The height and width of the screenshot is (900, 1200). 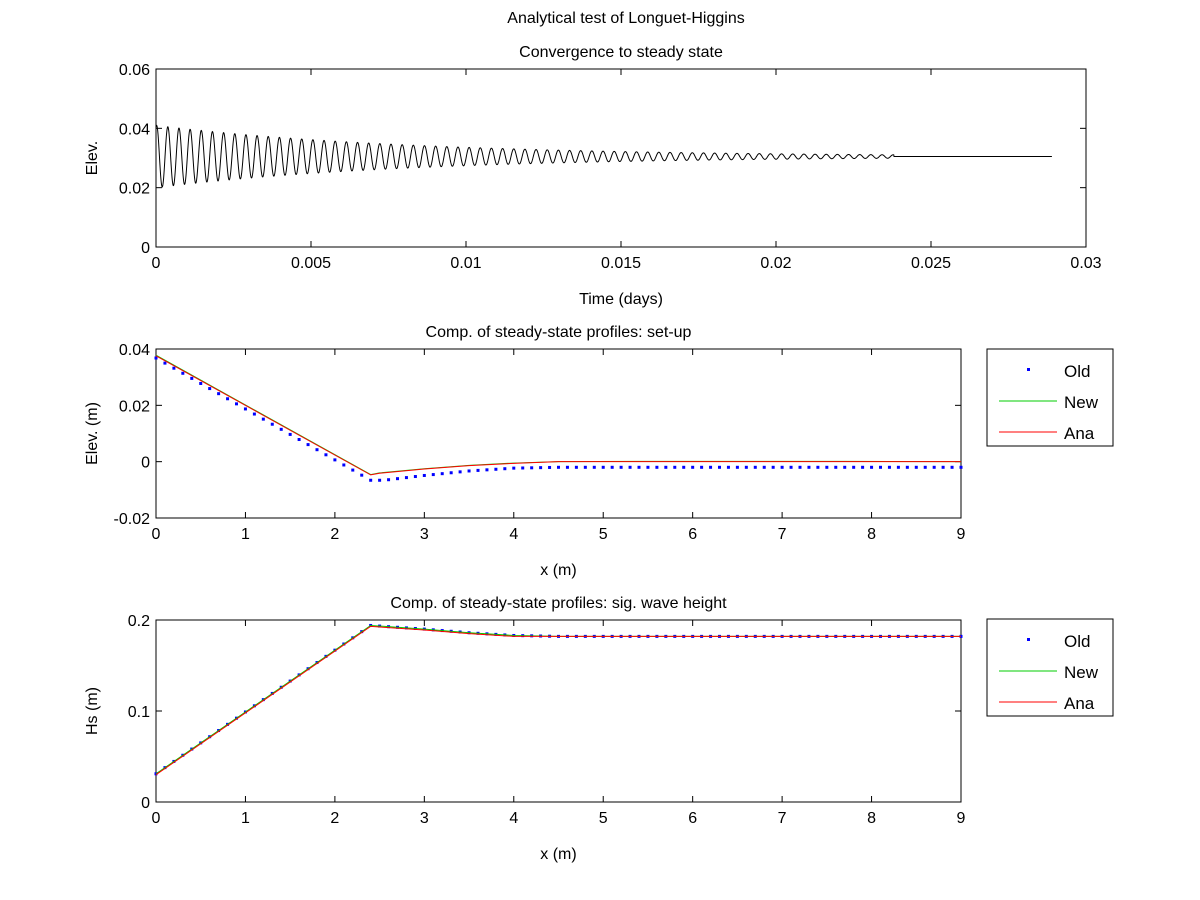 What do you see at coordinates (1079, 703) in the screenshot?
I see `legend-label-ana: Ana` at bounding box center [1079, 703].